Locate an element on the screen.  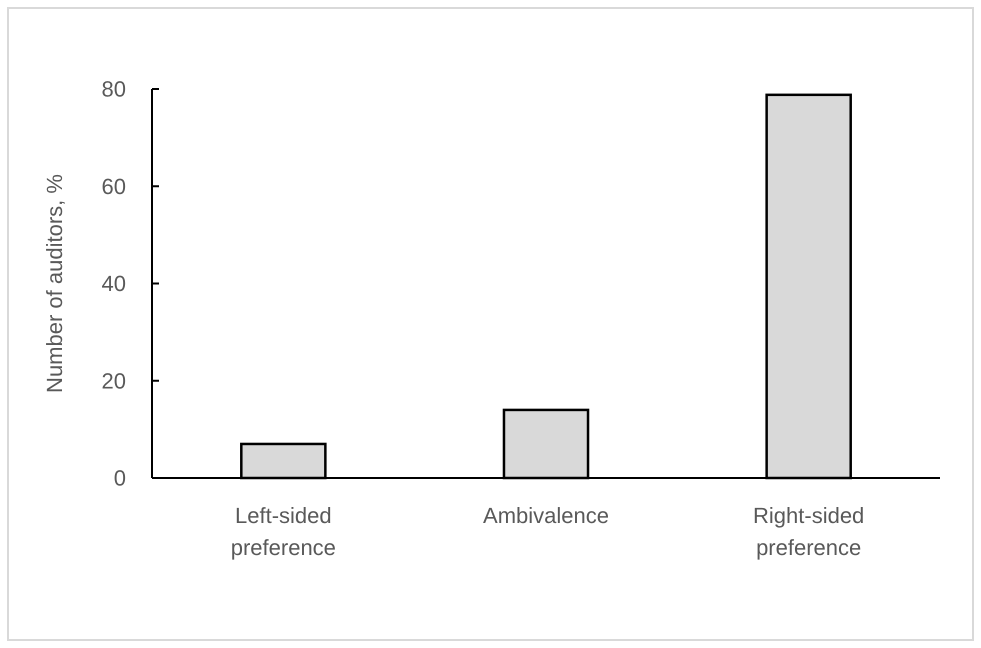
y-tick-label: 20 is located at coordinates (114, 381).